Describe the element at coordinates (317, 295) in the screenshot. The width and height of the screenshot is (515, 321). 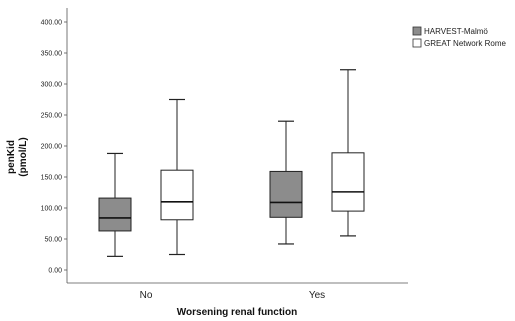
I see `x-category-label-yes: Yes` at that location.